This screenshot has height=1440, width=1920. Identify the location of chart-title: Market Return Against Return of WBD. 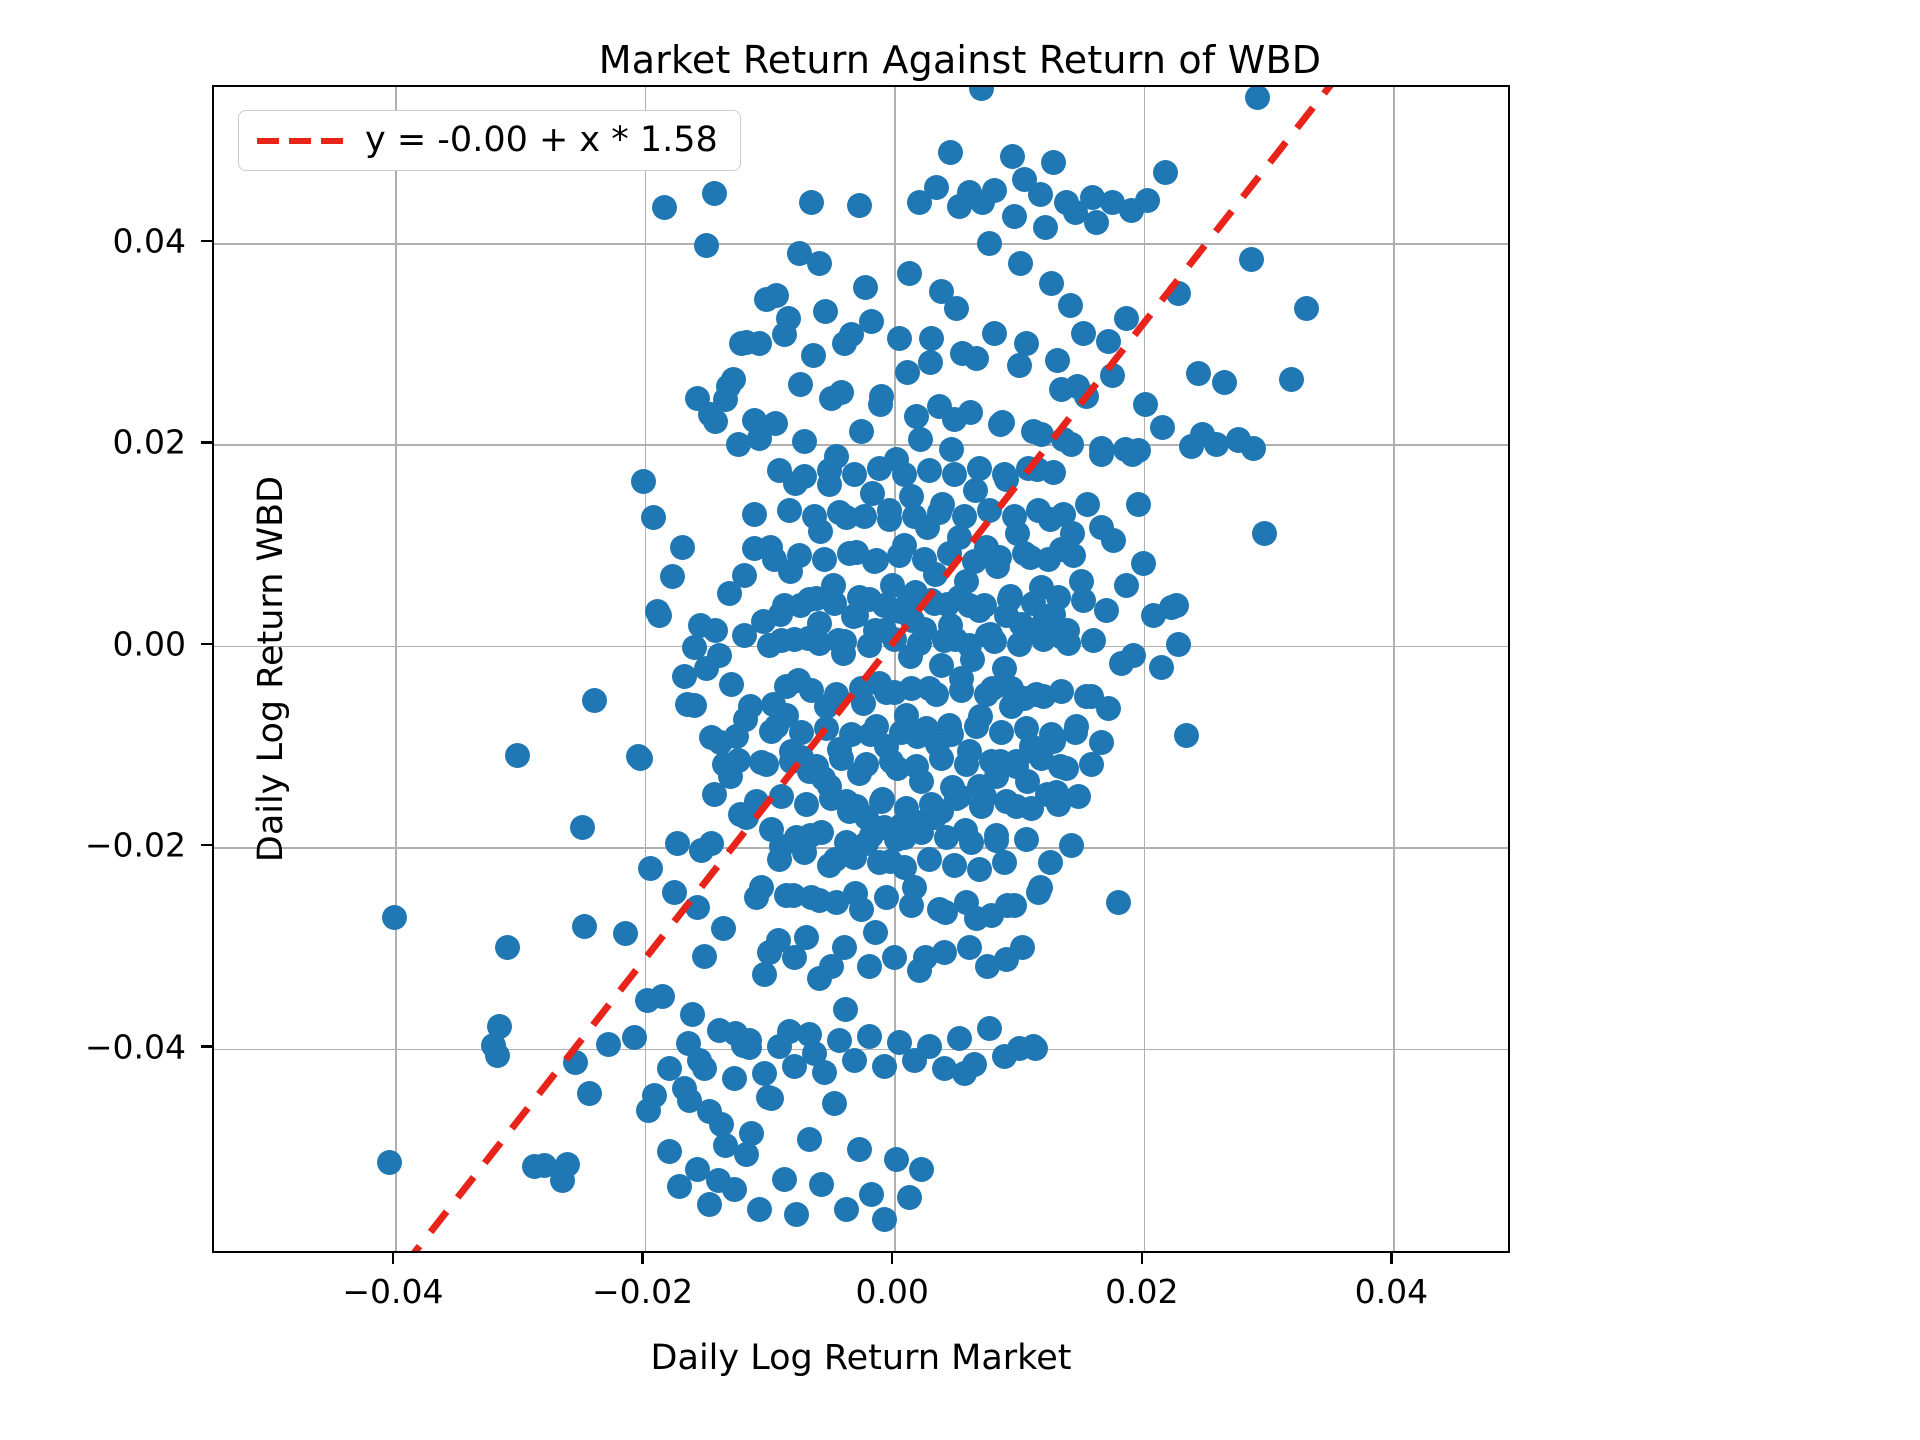
(960, 60).